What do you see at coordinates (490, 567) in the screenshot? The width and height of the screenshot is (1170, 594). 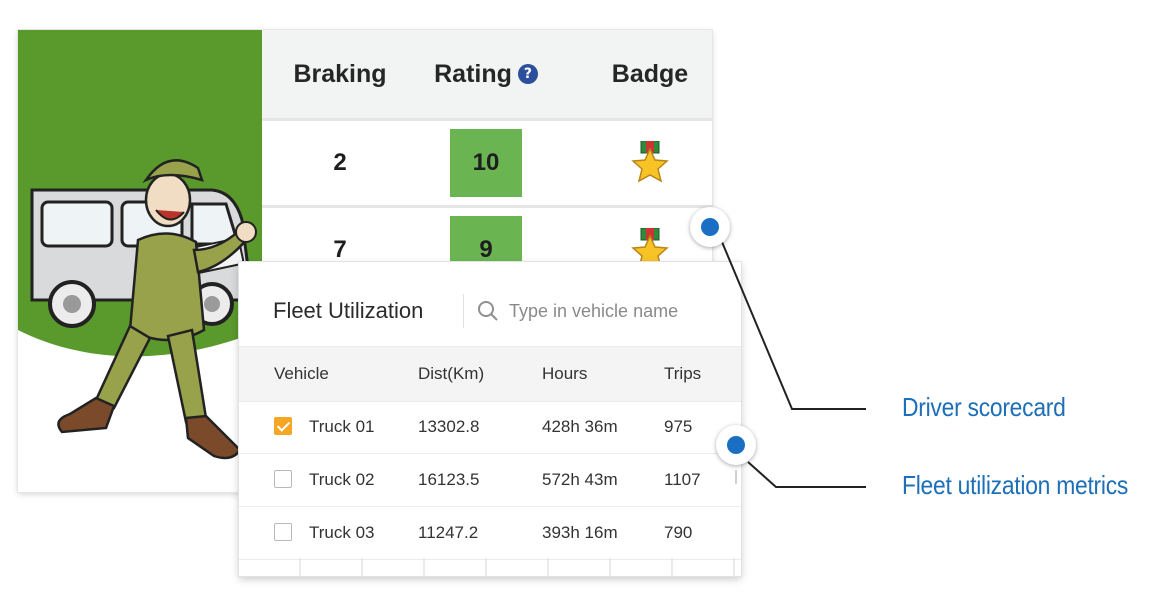 I see `next-row-fade` at bounding box center [490, 567].